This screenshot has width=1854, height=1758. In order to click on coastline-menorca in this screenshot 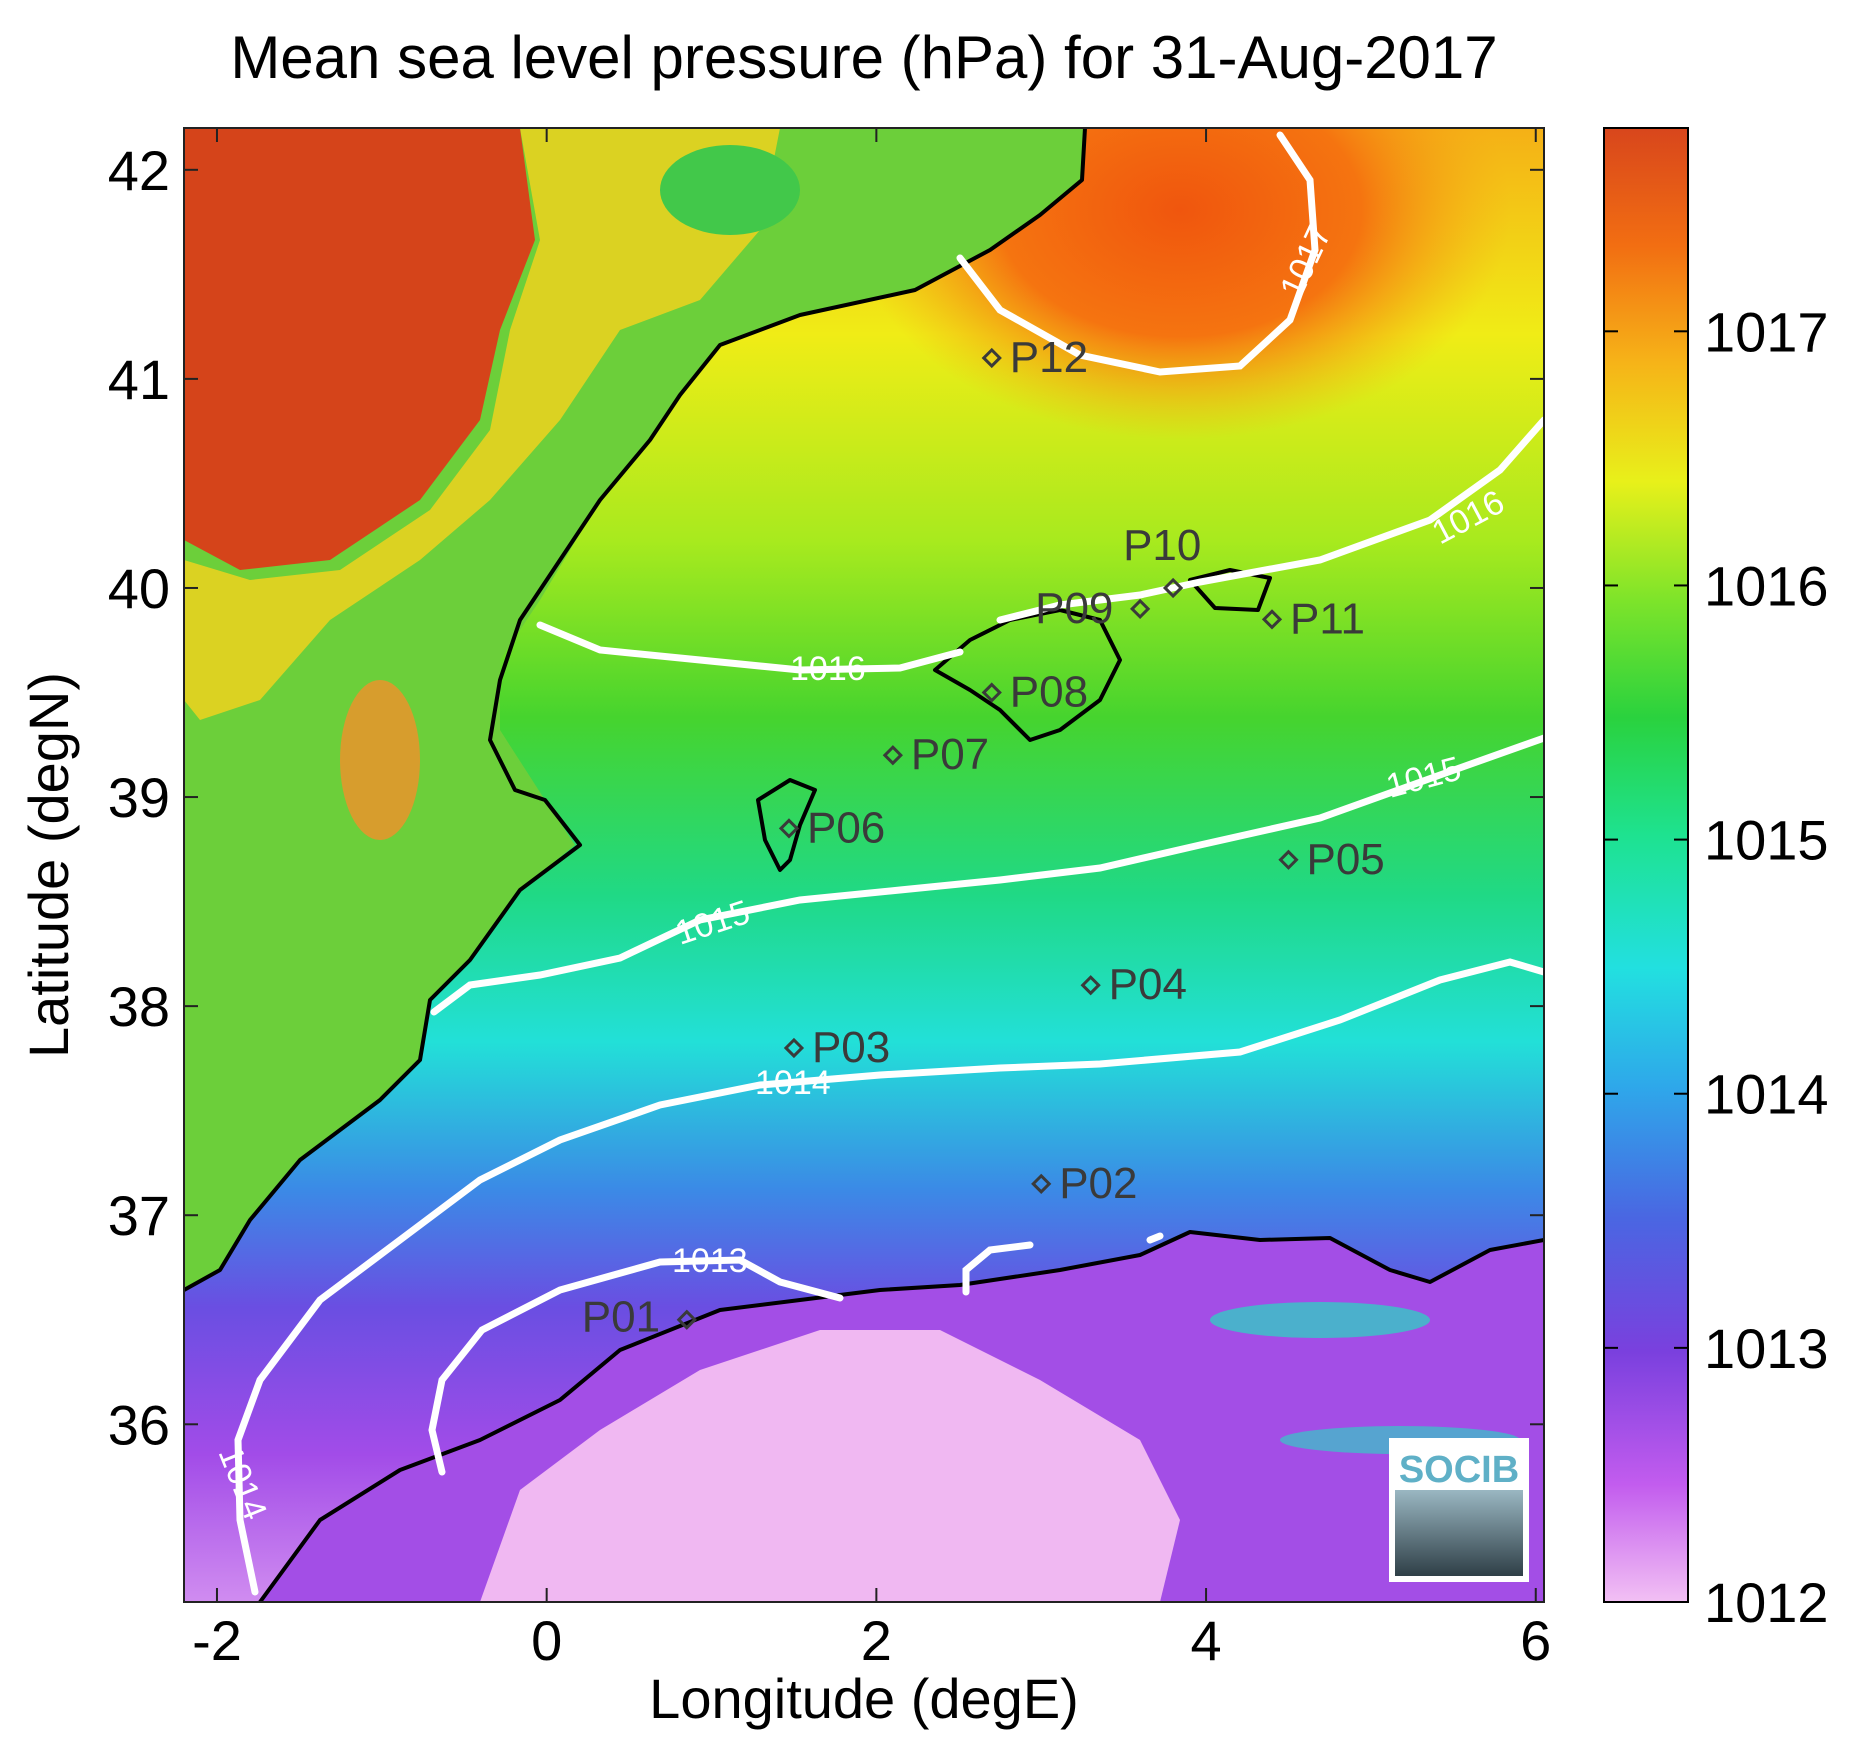, I will do `click(1230, 590)`.